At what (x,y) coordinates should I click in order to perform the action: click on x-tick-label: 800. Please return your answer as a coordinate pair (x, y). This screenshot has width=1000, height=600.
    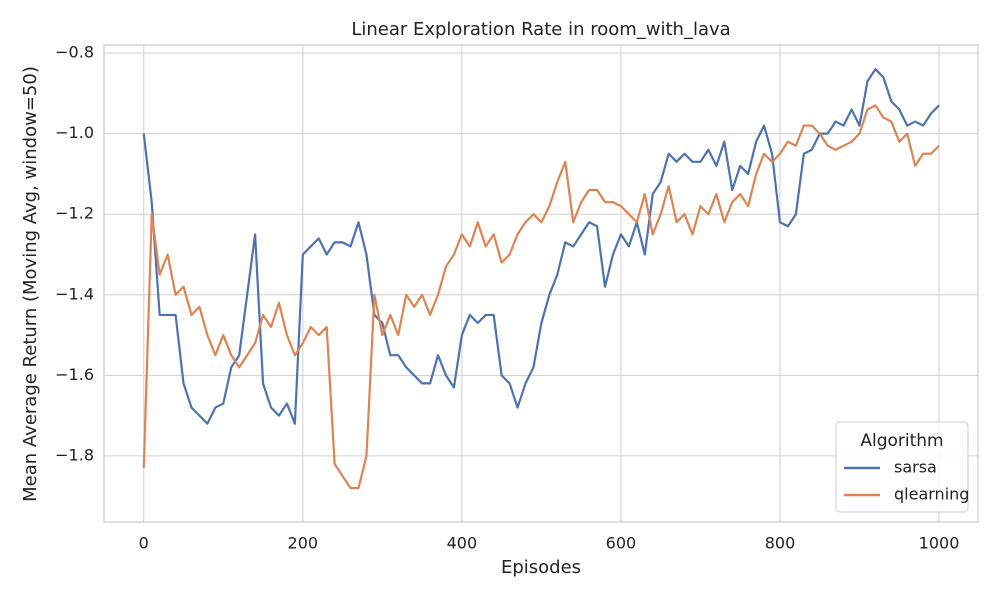
    Looking at the image, I should click on (780, 543).